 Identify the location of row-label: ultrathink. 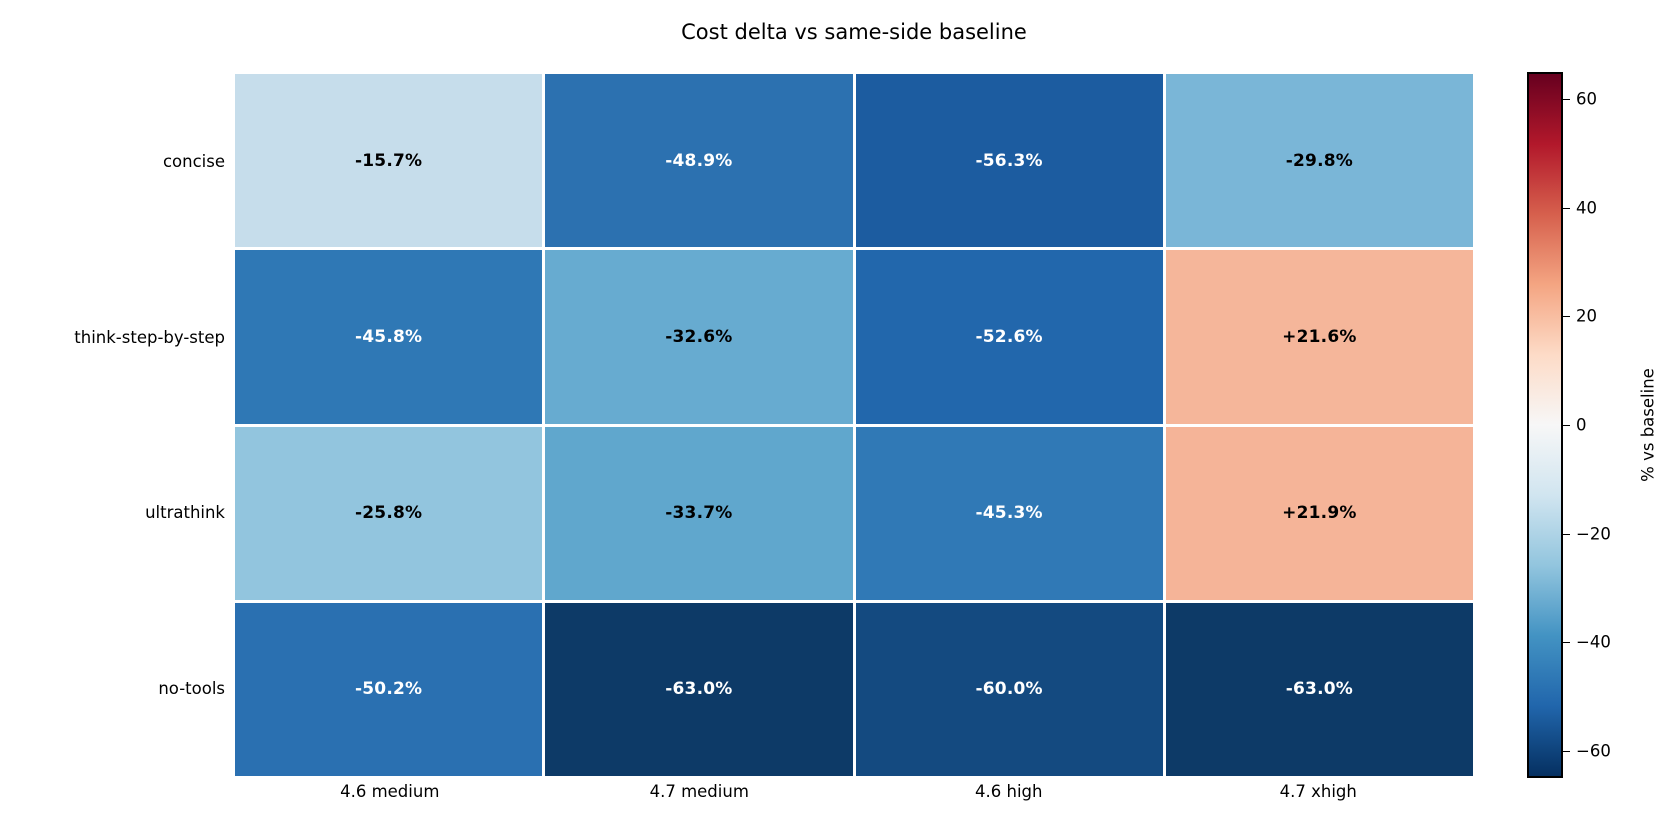
(185, 513).